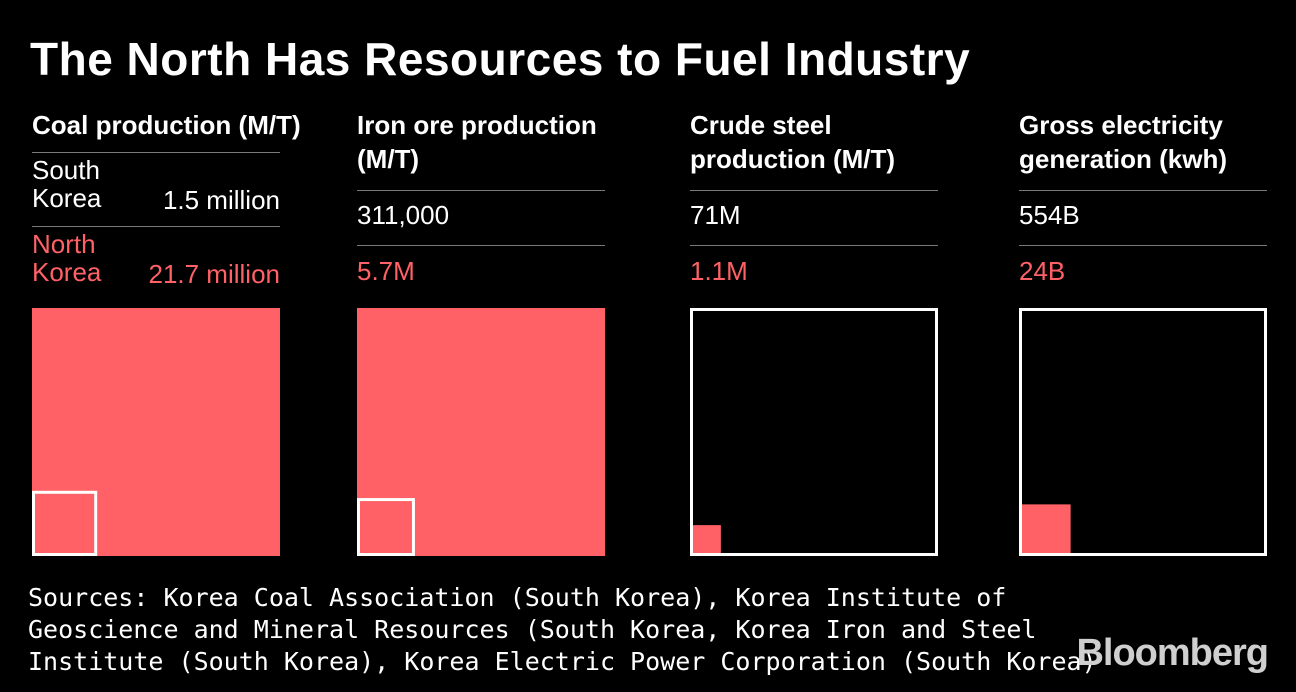 This screenshot has height=692, width=1296. Describe the element at coordinates (477, 142) in the screenshot. I see `panel-title-iron-ore: Iron ore production (M/T)` at that location.